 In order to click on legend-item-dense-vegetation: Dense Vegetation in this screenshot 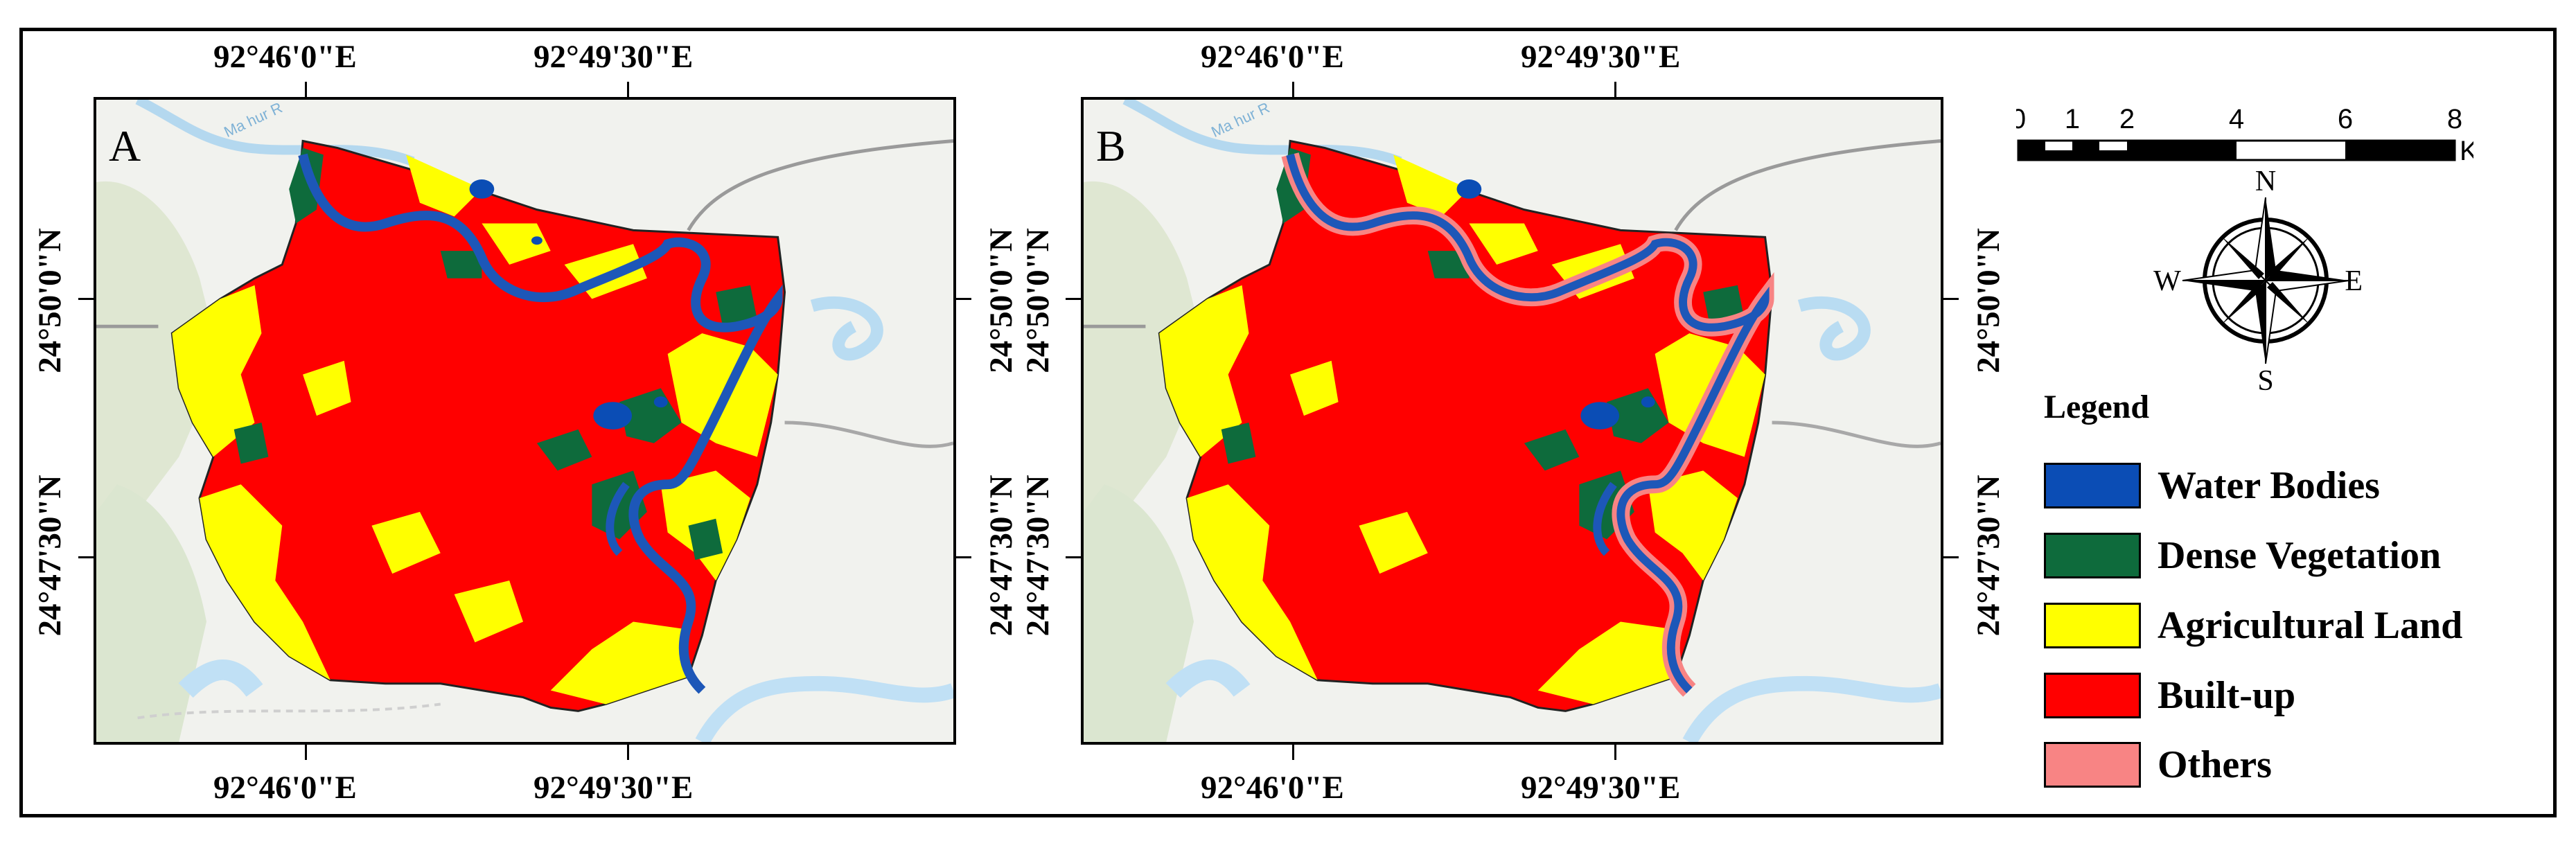, I will do `click(2242, 556)`.